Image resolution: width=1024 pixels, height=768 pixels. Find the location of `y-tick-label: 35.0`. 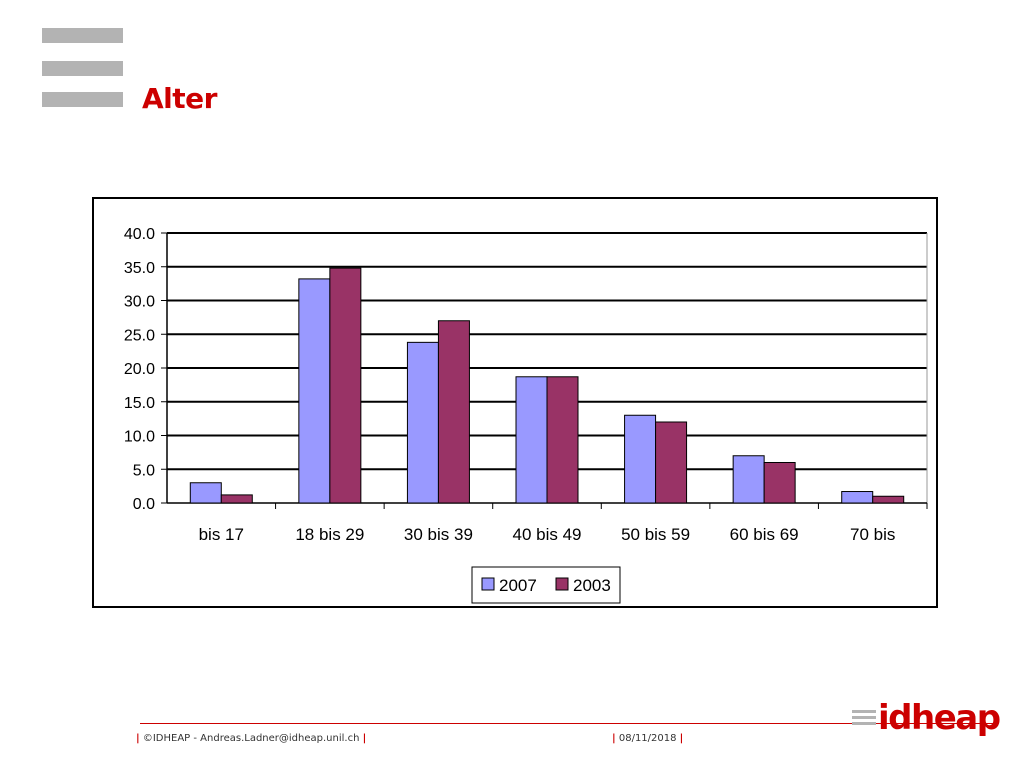

y-tick-label: 35.0 is located at coordinates (139, 268).